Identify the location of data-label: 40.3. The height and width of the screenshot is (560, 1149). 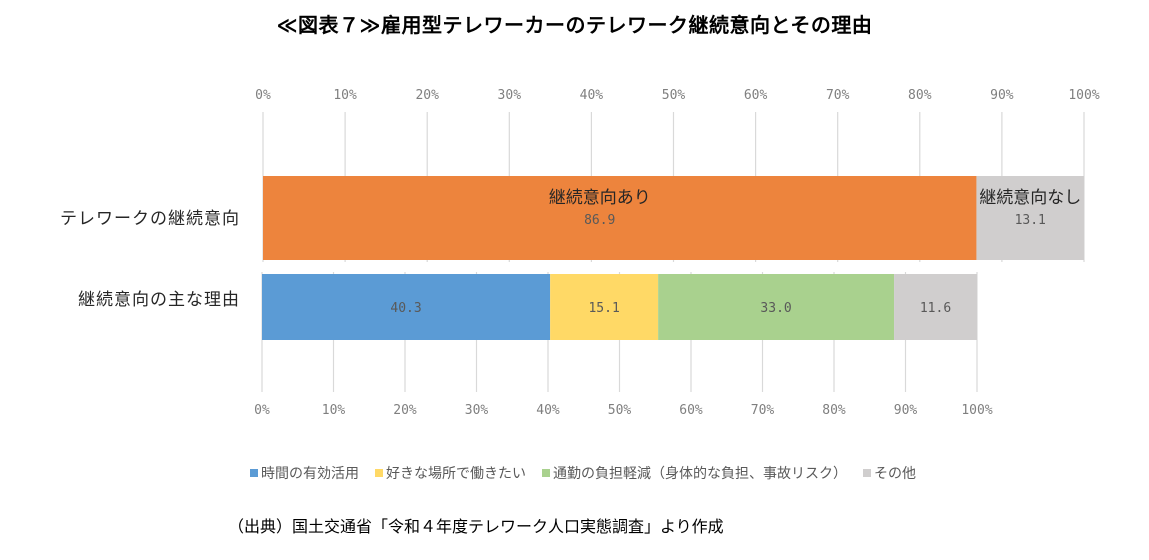
(405, 308).